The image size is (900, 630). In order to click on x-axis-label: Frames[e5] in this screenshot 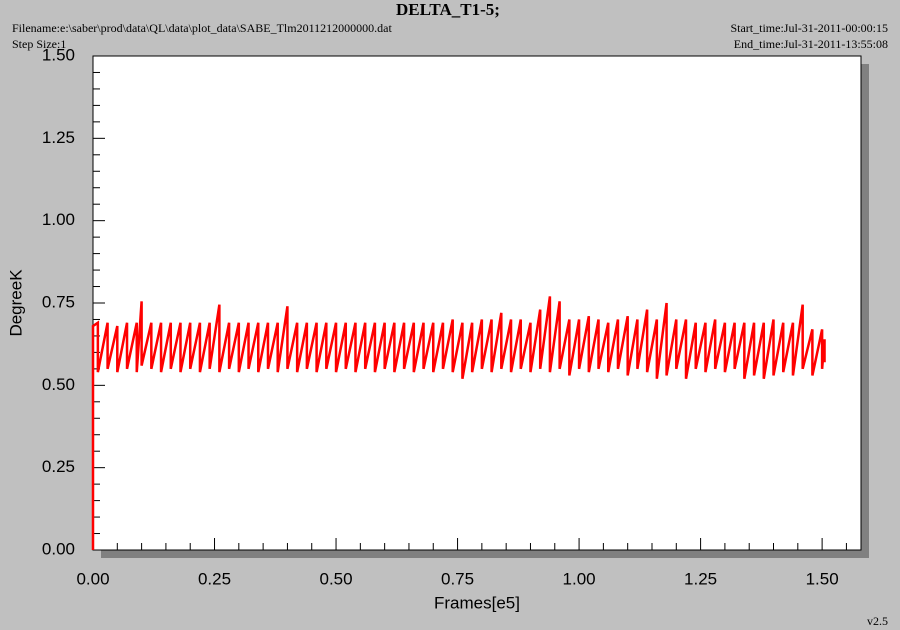, I will do `click(477, 602)`.